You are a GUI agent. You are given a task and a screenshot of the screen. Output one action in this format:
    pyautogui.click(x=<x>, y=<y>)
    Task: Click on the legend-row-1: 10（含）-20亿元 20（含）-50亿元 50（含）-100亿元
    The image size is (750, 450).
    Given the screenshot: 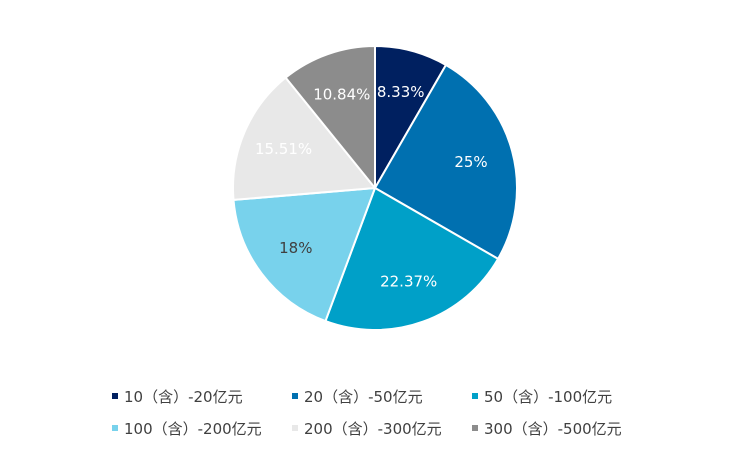 What is the action you would take?
    pyautogui.click(x=392, y=396)
    